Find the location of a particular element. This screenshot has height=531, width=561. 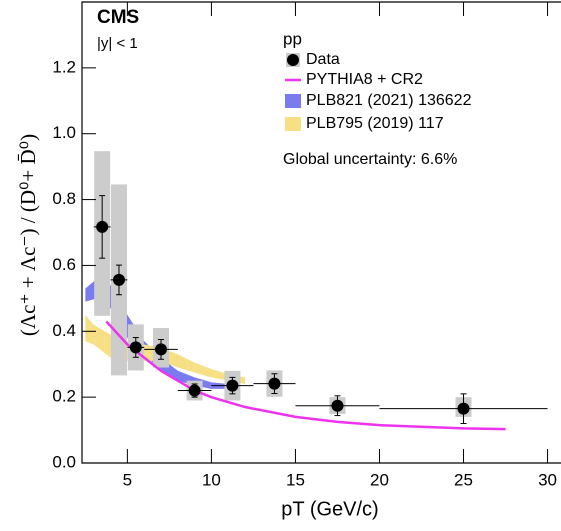

y-tick-label: 1.0 is located at coordinates (64, 132).